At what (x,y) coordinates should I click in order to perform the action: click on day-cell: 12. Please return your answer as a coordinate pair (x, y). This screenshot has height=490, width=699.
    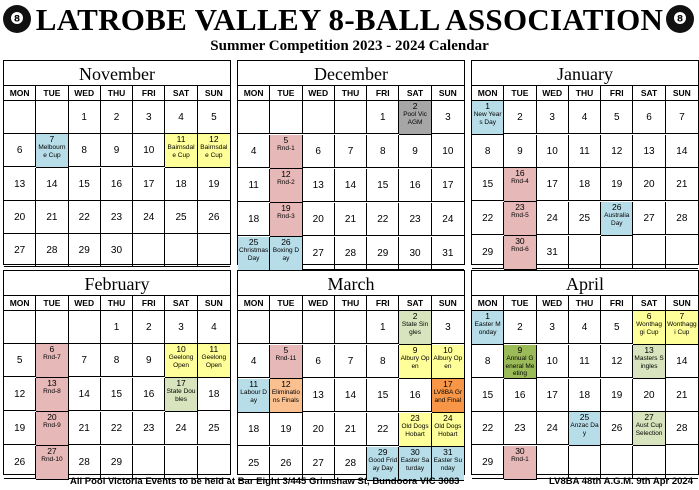
    Looking at the image, I should click on (20, 394).